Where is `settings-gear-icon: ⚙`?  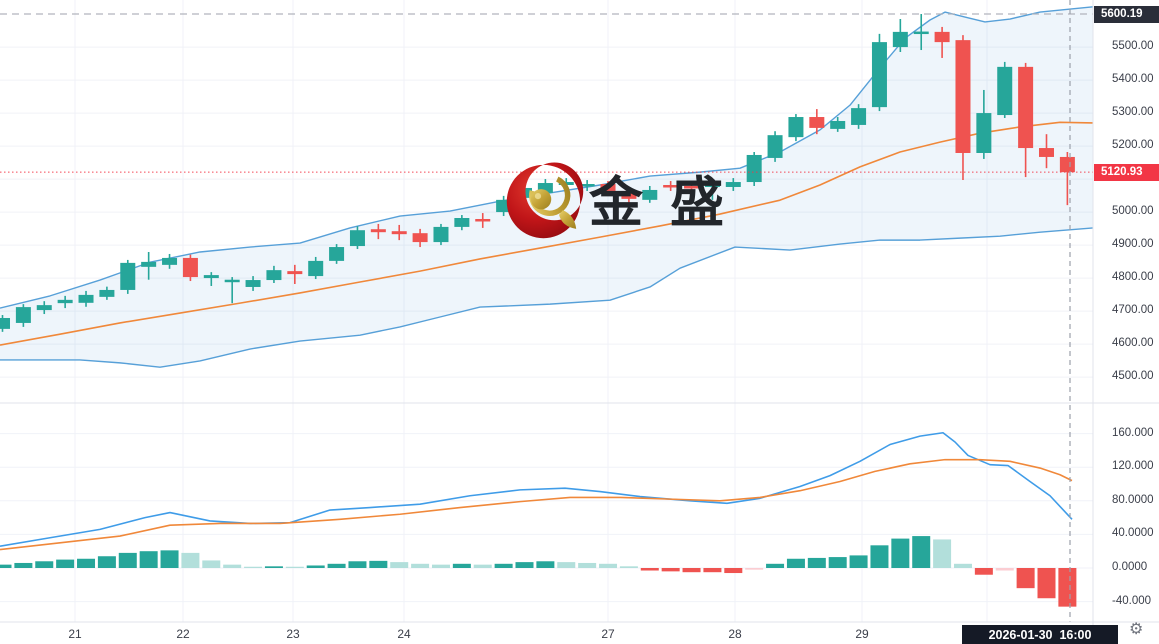
settings-gear-icon: ⚙ is located at coordinates (1136, 629).